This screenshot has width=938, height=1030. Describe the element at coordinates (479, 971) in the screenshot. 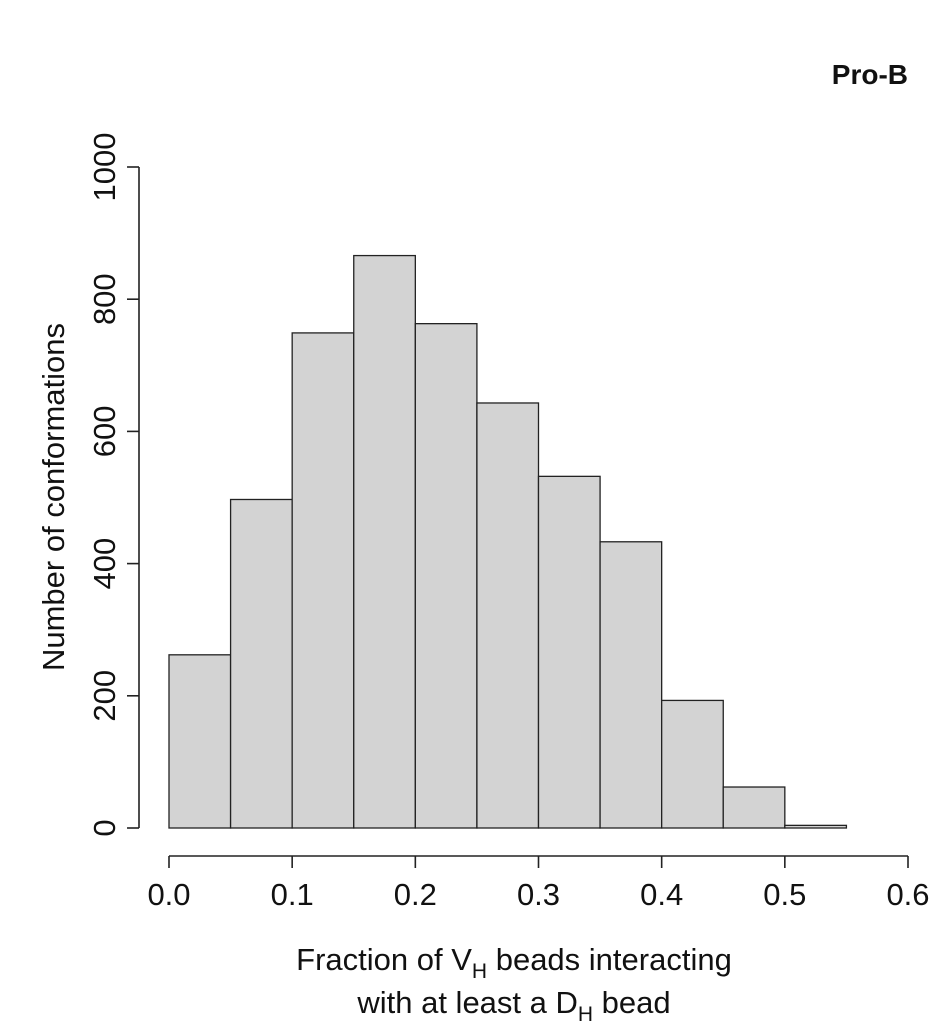

I see `x-axis-title-line1-subscript: H` at that location.